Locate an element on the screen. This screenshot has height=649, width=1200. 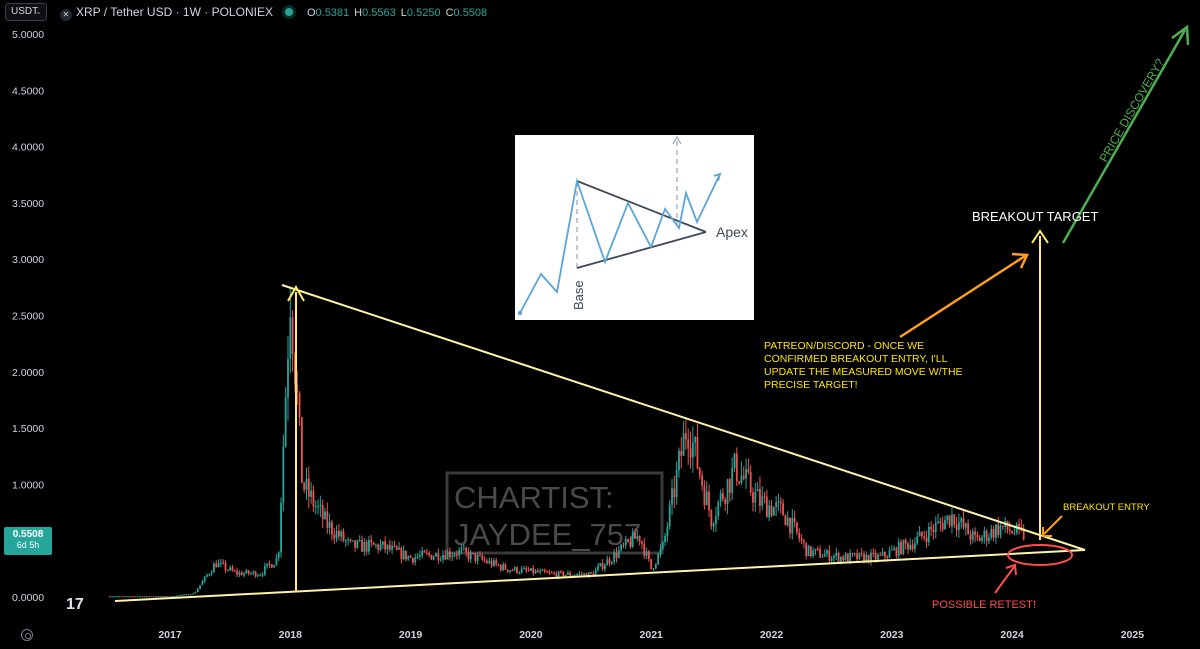
orange-annotations is located at coordinates (981, 394).